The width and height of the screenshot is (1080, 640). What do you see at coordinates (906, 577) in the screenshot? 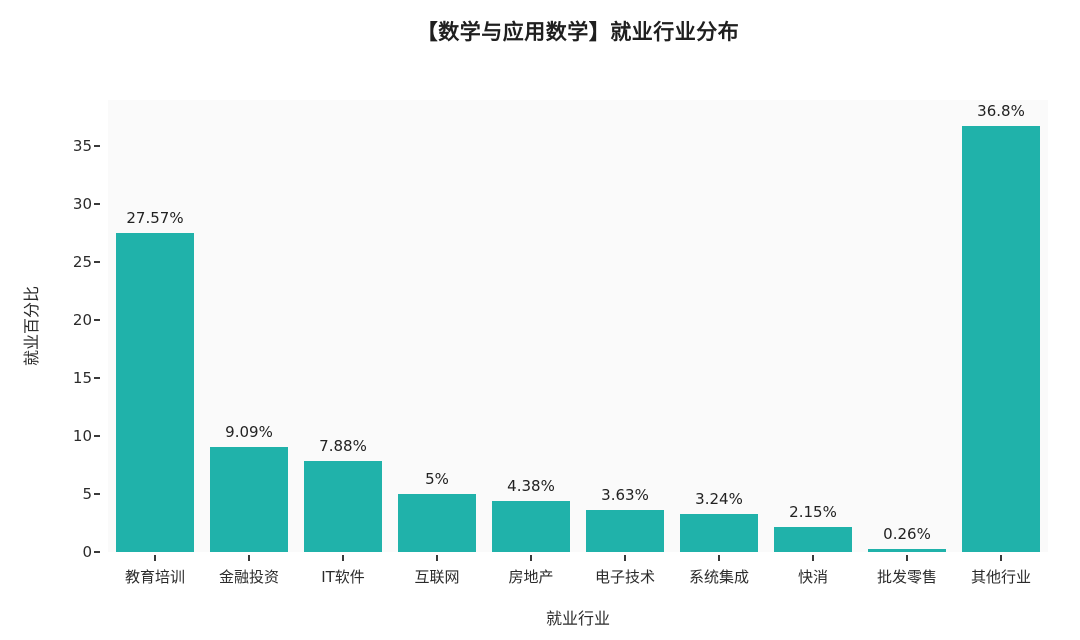
I see `x-tick-label: 批发零售` at bounding box center [906, 577].